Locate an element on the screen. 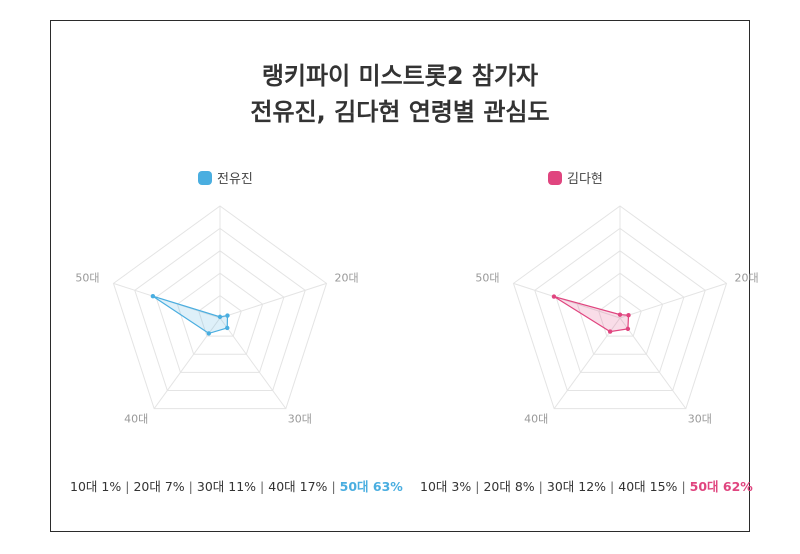 The image size is (800, 554). summary-item: 40대 15% is located at coordinates (648, 486).